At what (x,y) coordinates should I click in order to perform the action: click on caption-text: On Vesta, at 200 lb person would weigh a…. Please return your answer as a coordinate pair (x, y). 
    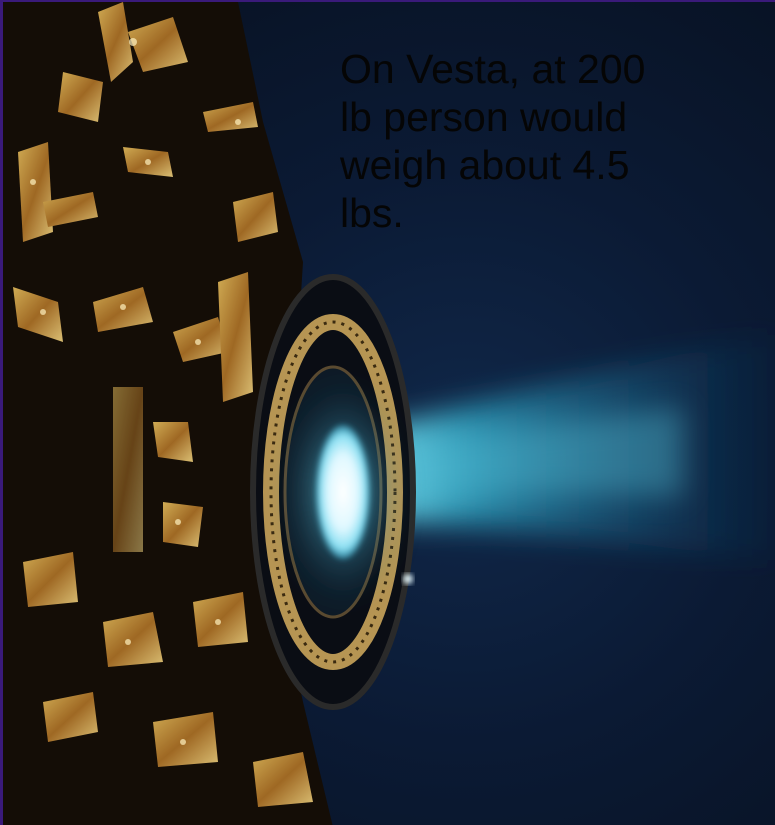
    Looking at the image, I should click on (530, 142).